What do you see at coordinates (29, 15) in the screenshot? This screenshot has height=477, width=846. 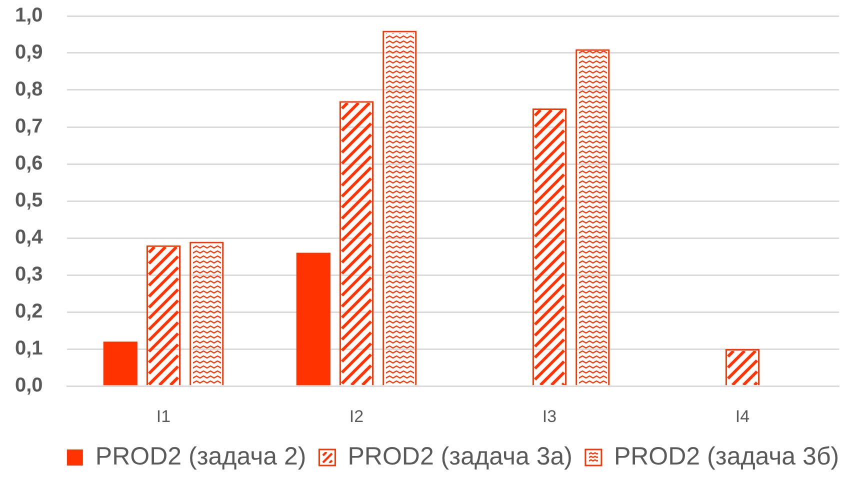 I see `y-tick-label: 1,0` at bounding box center [29, 15].